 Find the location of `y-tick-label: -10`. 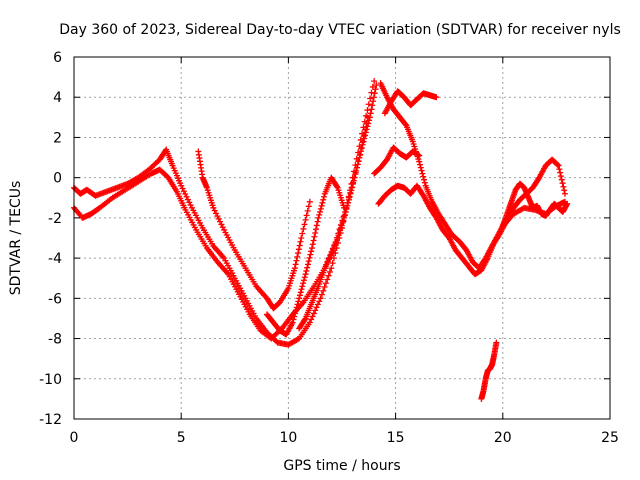

y-tick-label: -10 is located at coordinates (50, 380).